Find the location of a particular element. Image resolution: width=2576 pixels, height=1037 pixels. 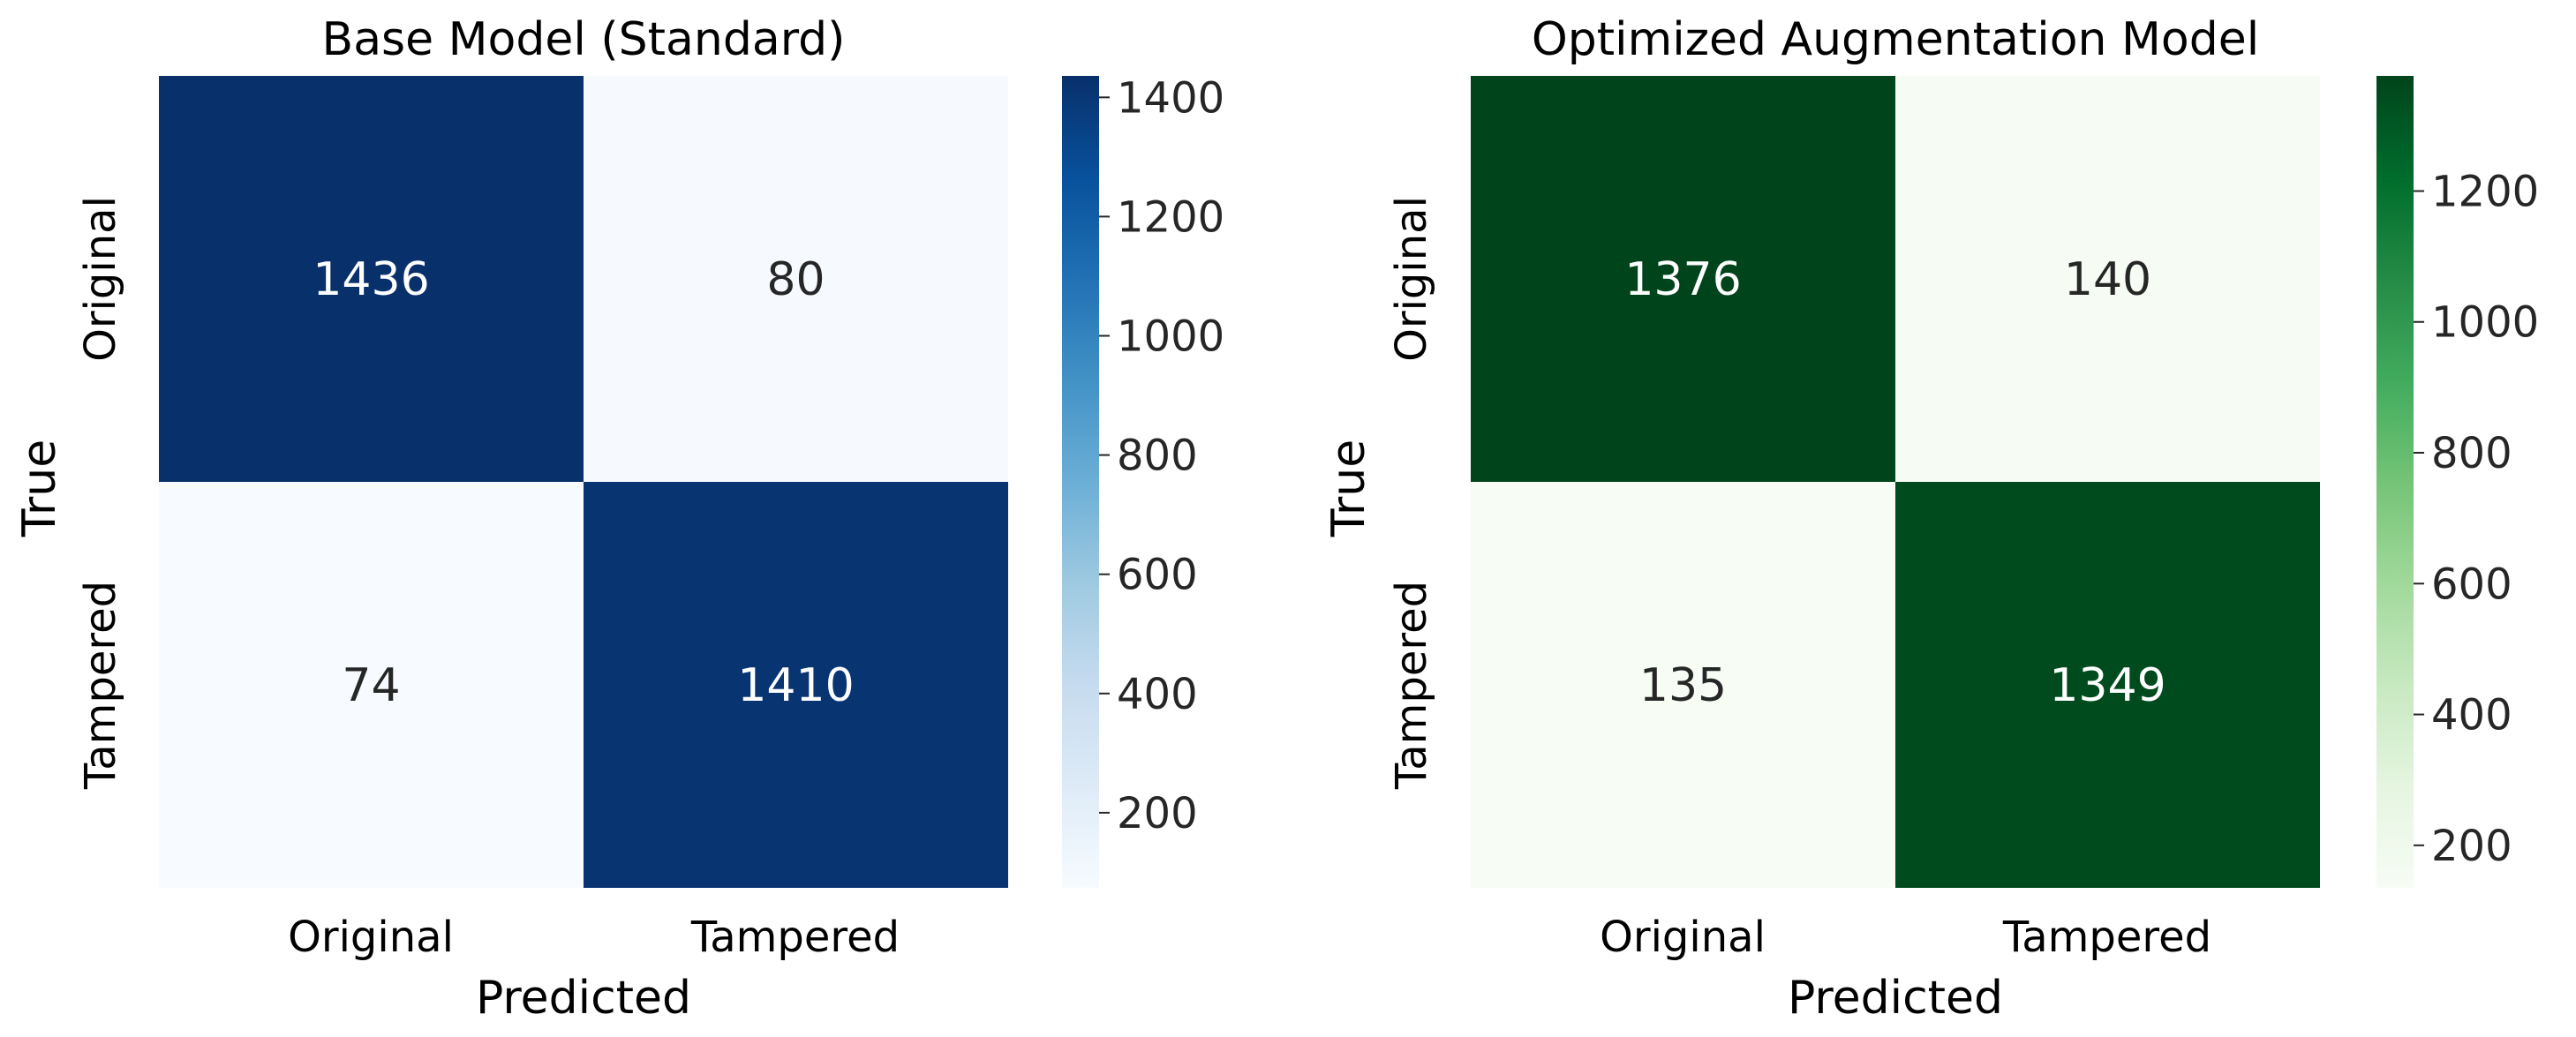

cell-value-label: 1436 is located at coordinates (371, 280).